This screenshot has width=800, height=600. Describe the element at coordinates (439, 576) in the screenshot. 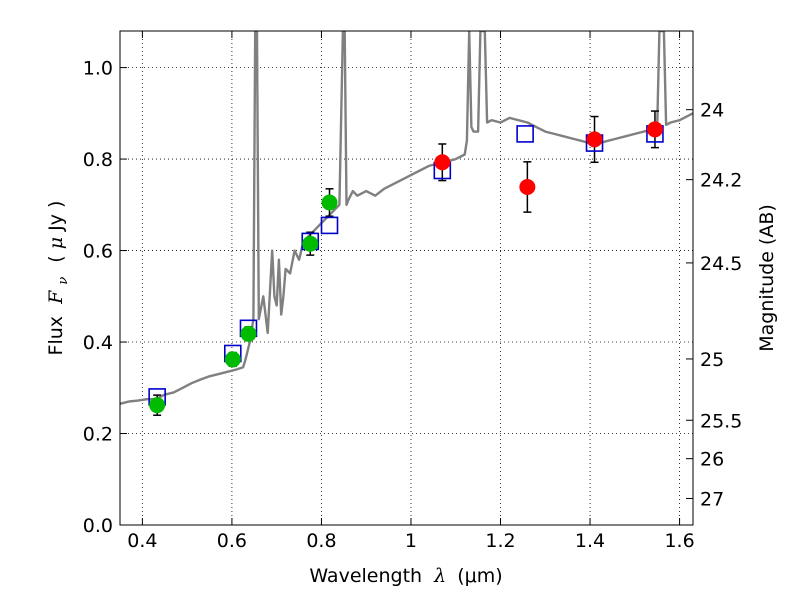

I see `x-axis-label-symbol: λ` at that location.